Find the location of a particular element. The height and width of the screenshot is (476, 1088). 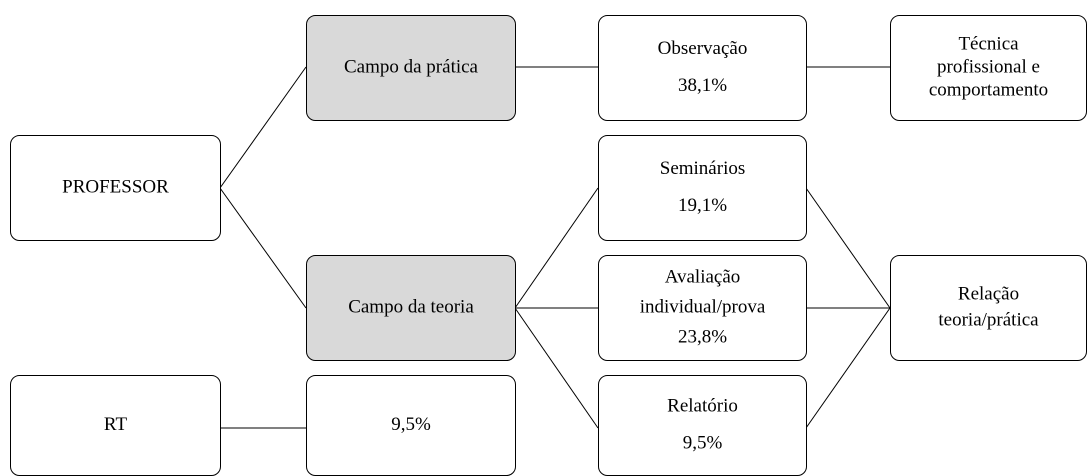

node: Relação teoria/prática is located at coordinates (988, 308).